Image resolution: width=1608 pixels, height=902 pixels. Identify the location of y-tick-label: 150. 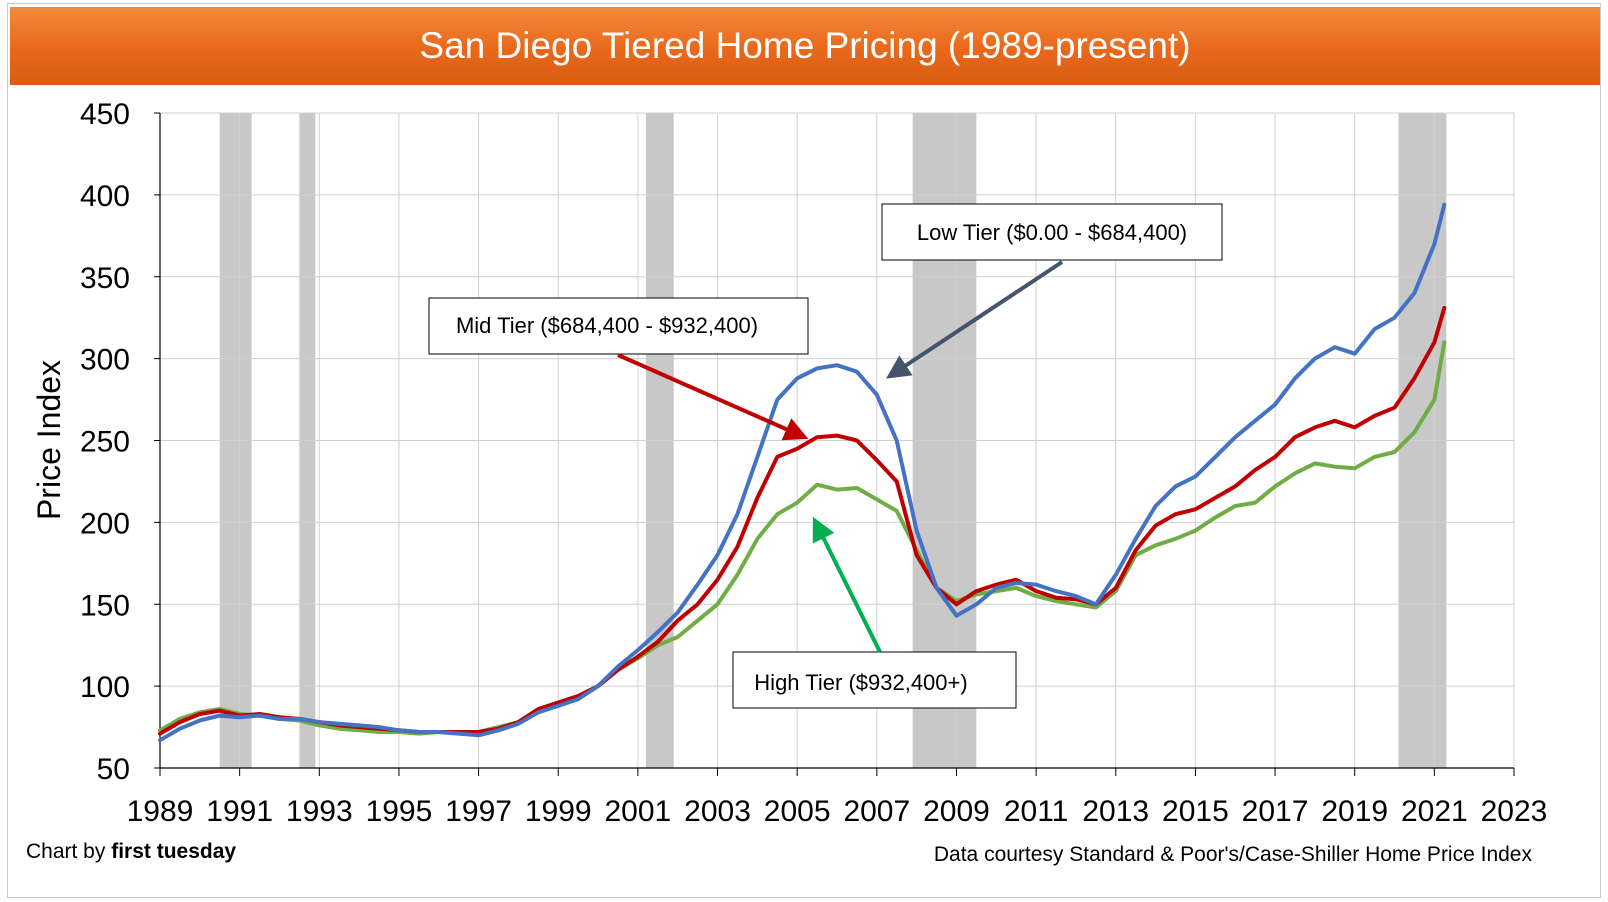
(105, 605).